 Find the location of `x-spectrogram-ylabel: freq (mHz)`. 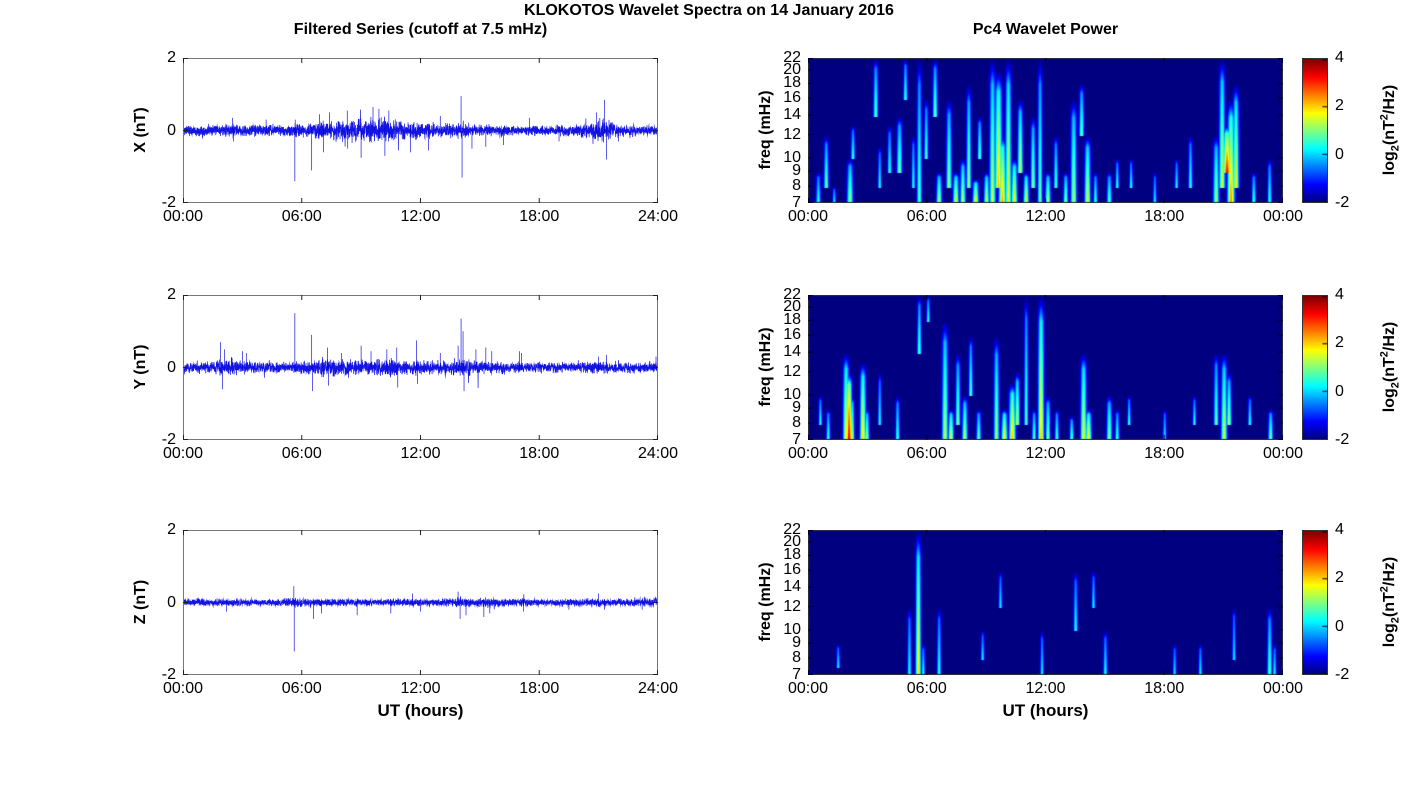

x-spectrogram-ylabel: freq (mHz) is located at coordinates (765, 130).